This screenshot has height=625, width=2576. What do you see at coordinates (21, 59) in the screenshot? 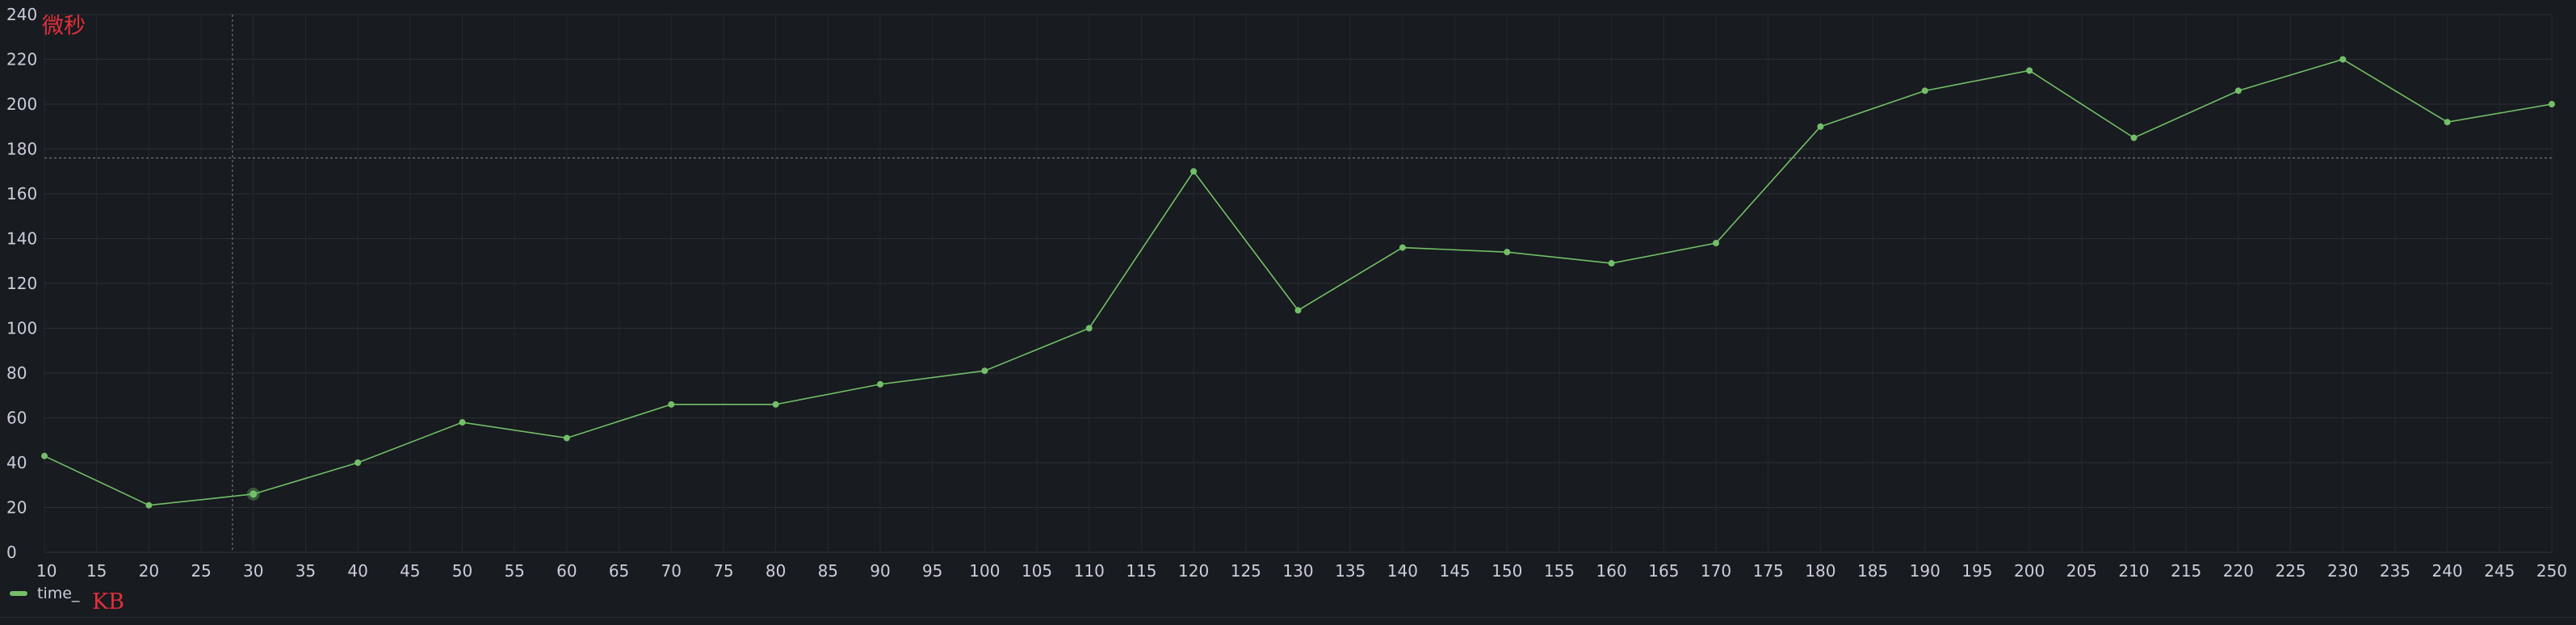
I see `y-tick-label: 220` at bounding box center [21, 59].